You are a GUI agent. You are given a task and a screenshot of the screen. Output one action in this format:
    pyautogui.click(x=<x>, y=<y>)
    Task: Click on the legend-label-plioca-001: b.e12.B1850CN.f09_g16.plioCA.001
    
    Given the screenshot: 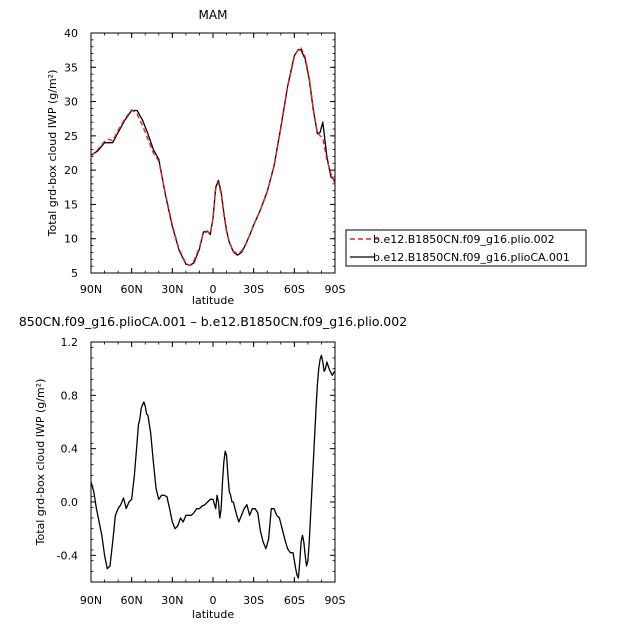 What is the action you would take?
    pyautogui.click(x=471, y=257)
    